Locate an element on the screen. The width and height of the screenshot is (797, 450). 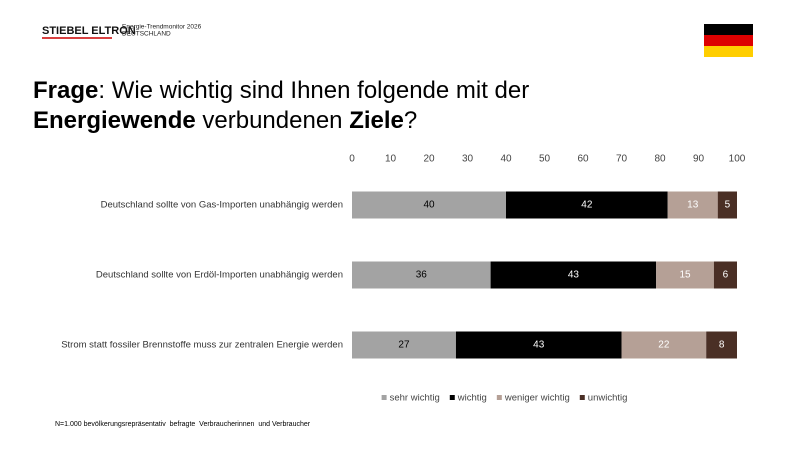
flag is located at coordinates (728, 40).